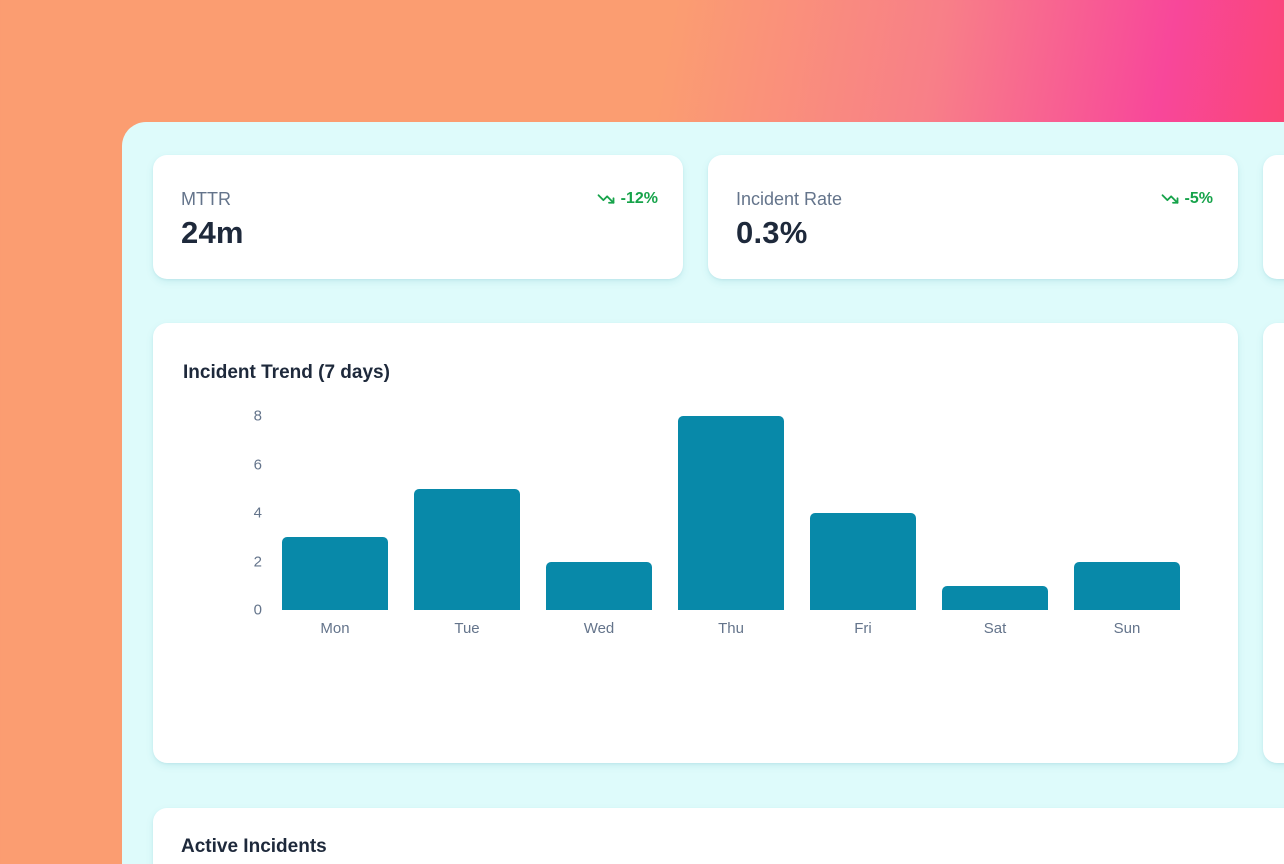 The height and width of the screenshot is (864, 1284). Describe the element at coordinates (1127, 628) in the screenshot. I see `x-axis-label: Sun` at that location.